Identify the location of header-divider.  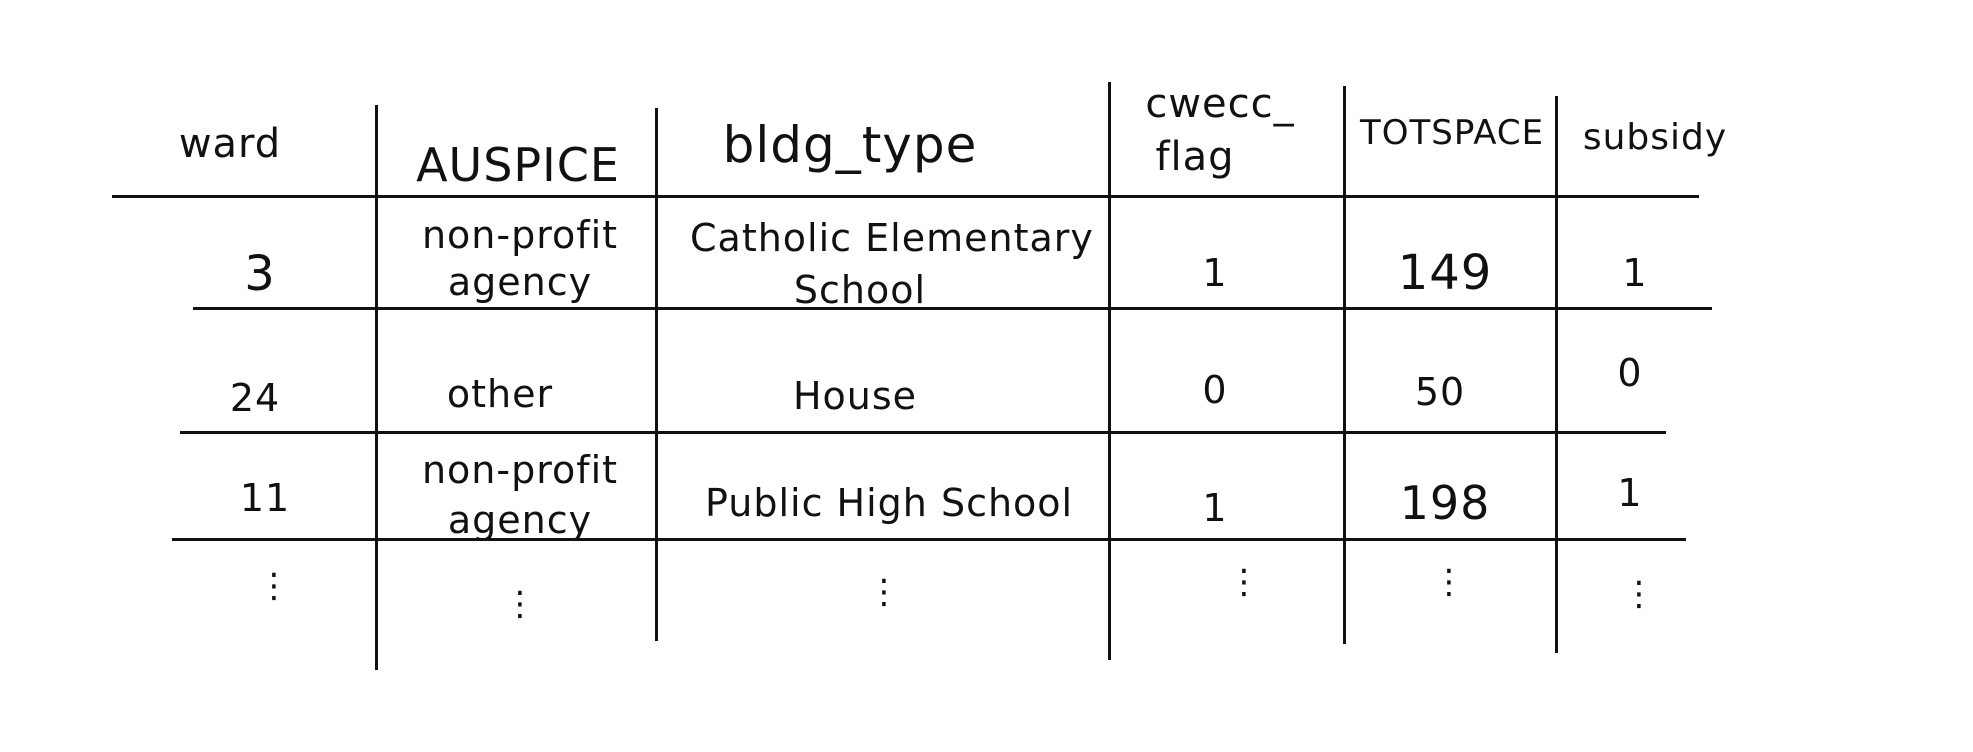
(905, 196).